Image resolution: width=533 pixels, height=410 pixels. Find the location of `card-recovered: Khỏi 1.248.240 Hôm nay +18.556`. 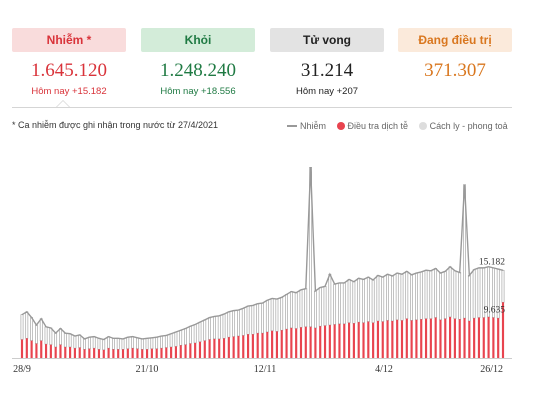

card-recovered: Khỏi 1.248.240 Hôm nay +18.556 is located at coordinates (198, 63).